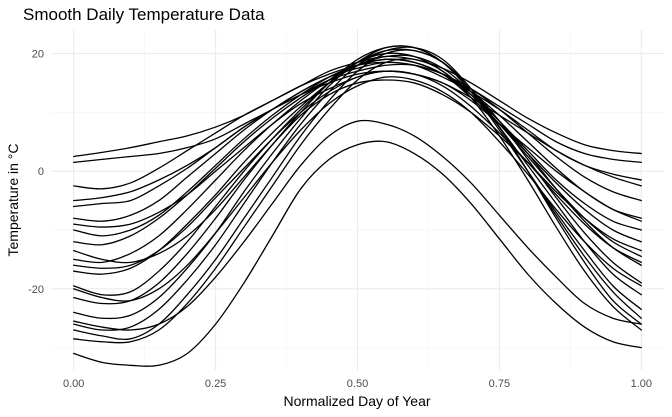 This screenshot has width=672, height=417. Describe the element at coordinates (36, 172) in the screenshot. I see `y-axis-ticks: -20 0 20` at that location.